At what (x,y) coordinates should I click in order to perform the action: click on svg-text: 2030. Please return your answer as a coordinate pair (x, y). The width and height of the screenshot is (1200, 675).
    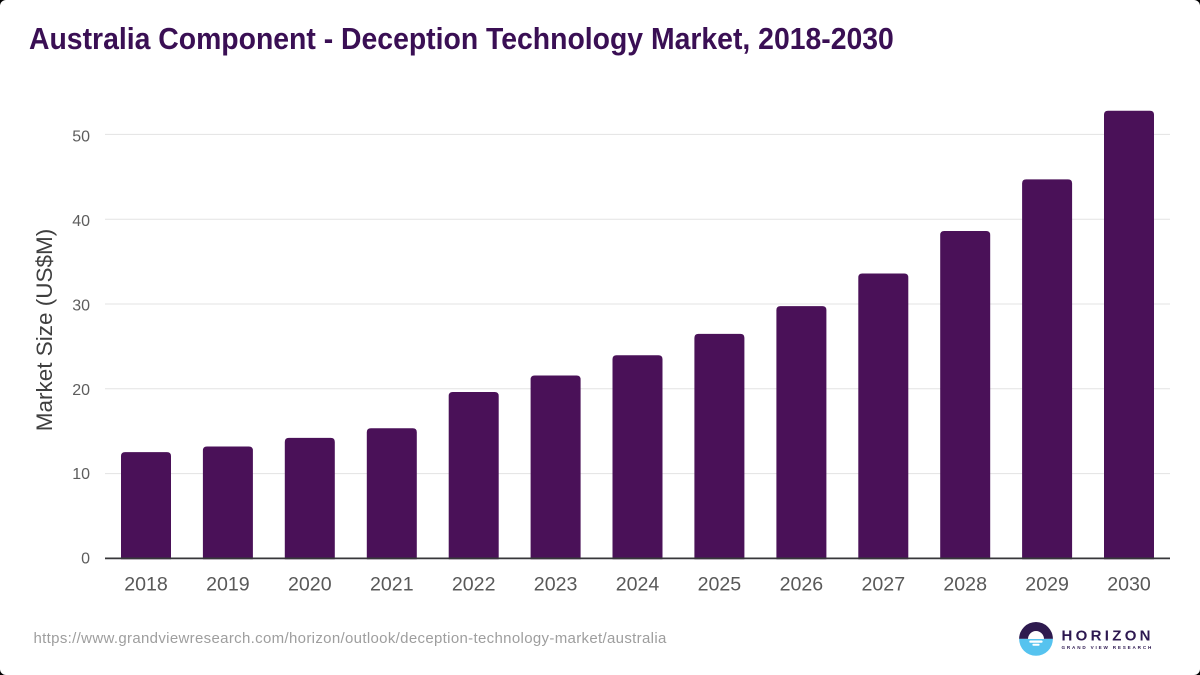
    Looking at the image, I should click on (1129, 585).